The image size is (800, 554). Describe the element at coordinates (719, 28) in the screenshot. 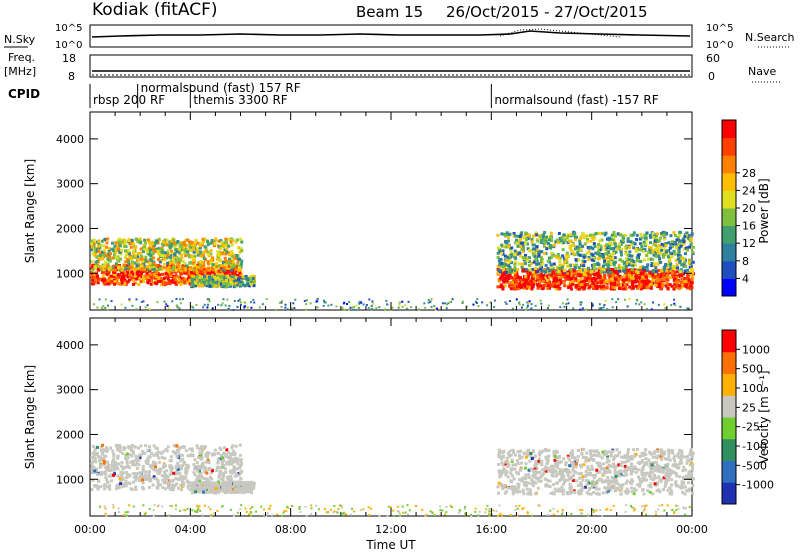

I see `nsearch-tick-top: 10^5` at that location.